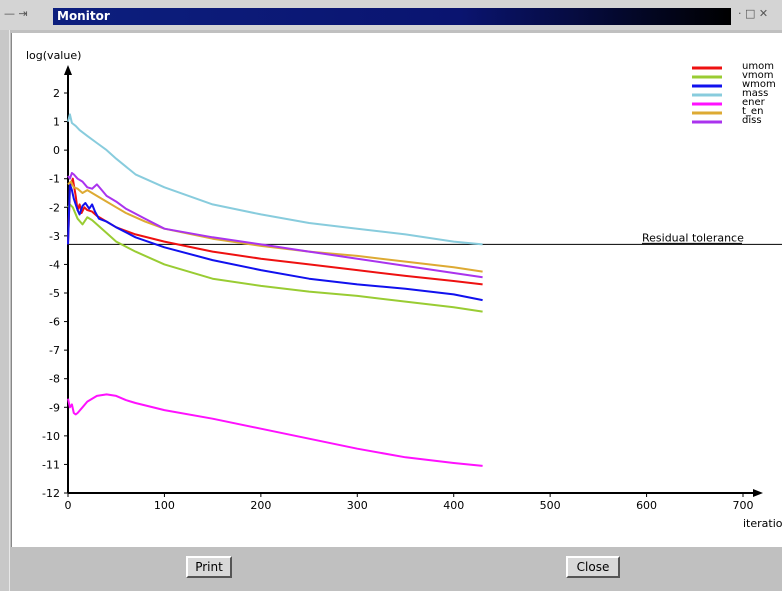  What do you see at coordinates (753, 13) in the screenshot?
I see `window-controls-icon: · □ ✕` at bounding box center [753, 13].